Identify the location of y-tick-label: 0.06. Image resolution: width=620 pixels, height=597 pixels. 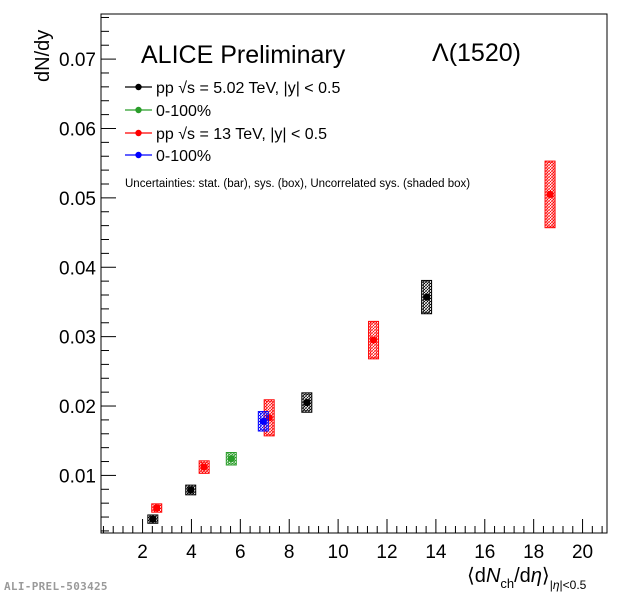
(77, 129).